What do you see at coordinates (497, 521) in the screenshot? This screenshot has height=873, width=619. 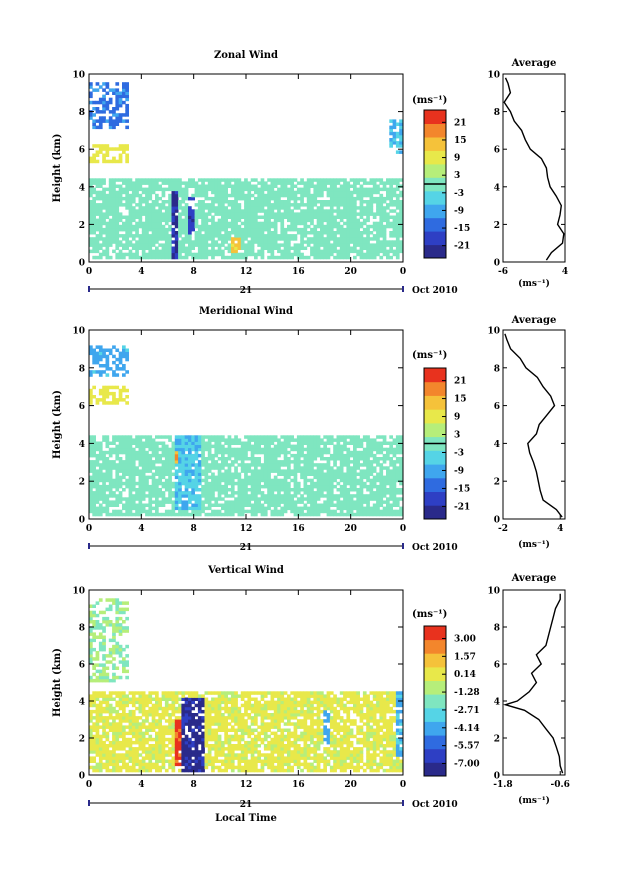 I see `average-y-tick-label: 0` at bounding box center [497, 521].